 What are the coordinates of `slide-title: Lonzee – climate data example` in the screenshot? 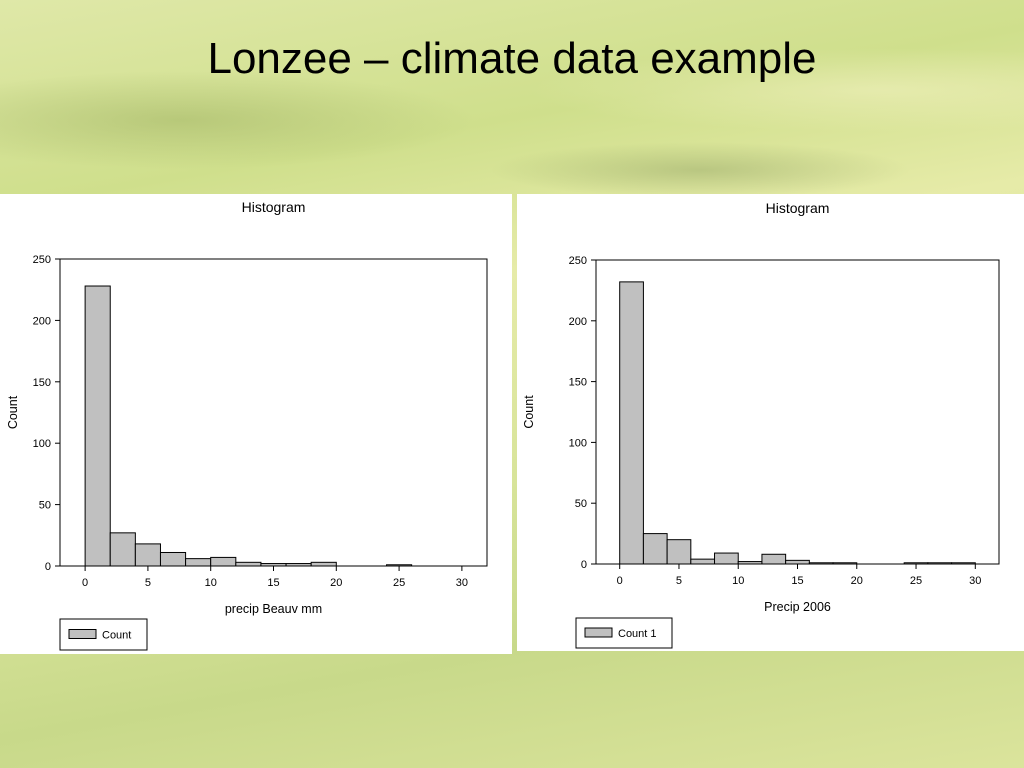 It's located at (512, 58).